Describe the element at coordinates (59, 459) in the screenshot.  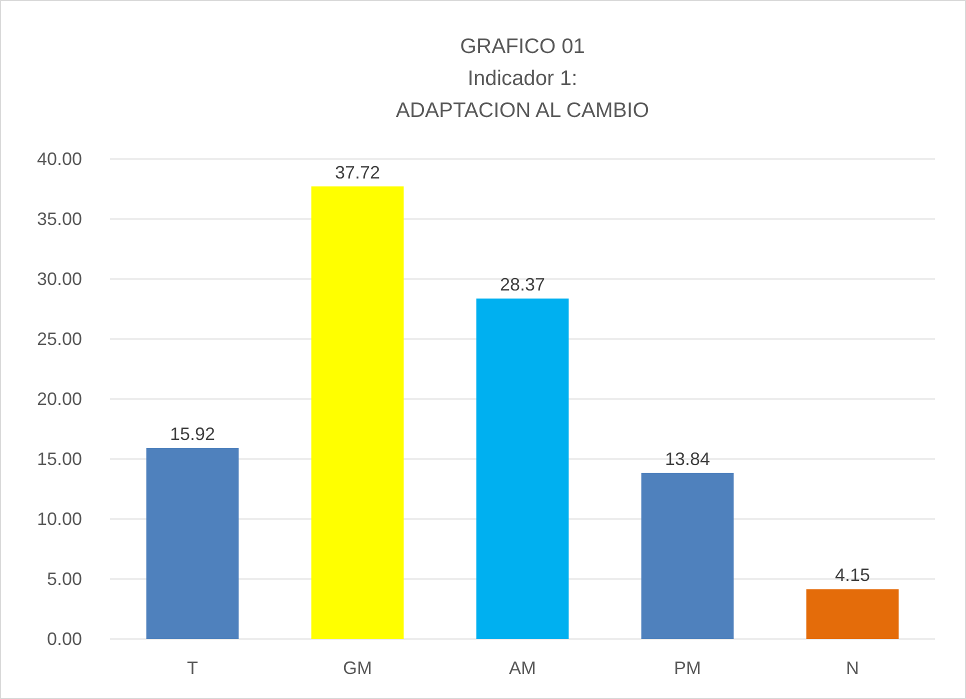
I see `y-tick-label: 15.00` at that location.